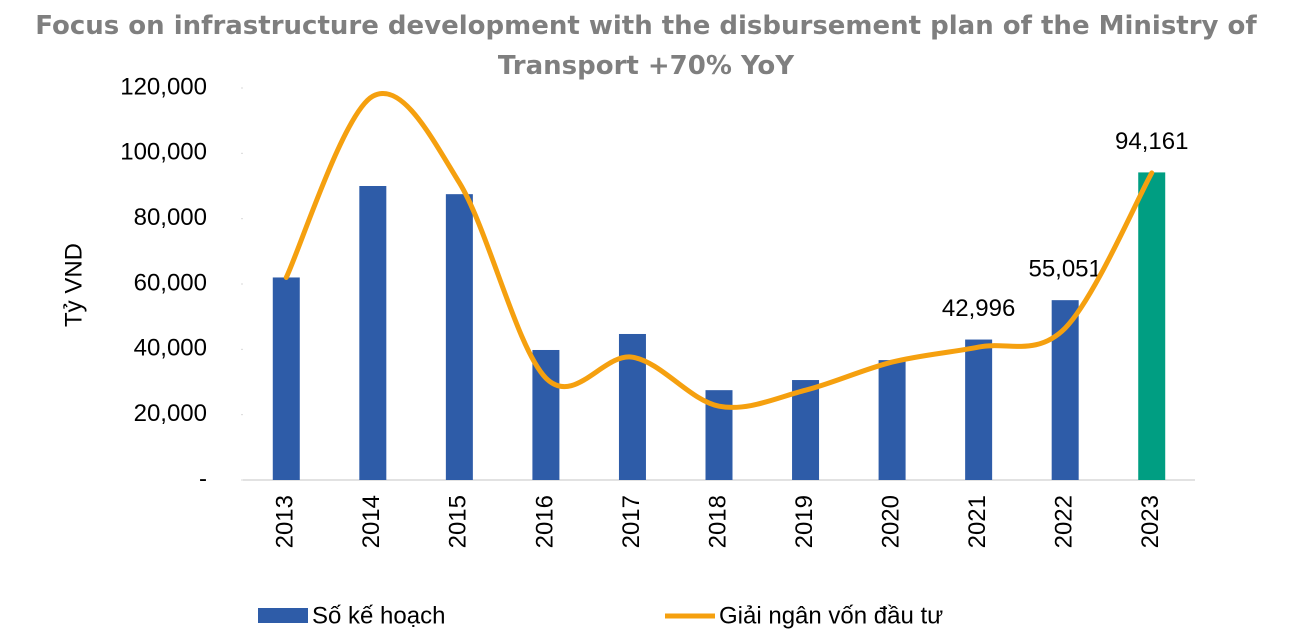  I want to click on data-label: 94,161, so click(1151, 141).